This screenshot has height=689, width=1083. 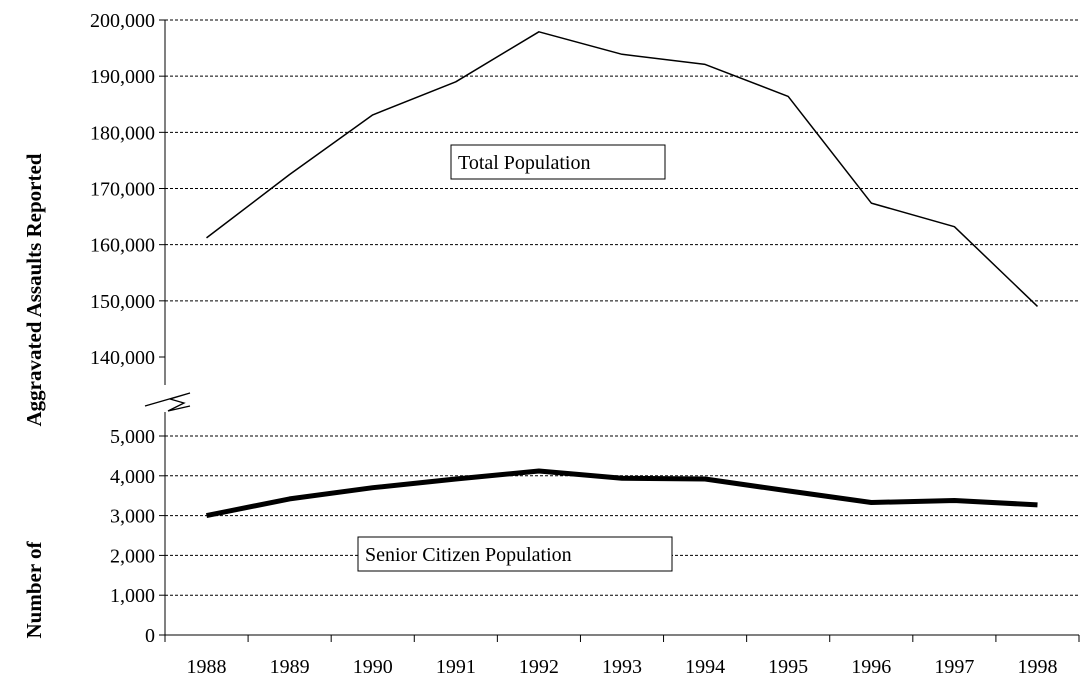 What do you see at coordinates (1037, 667) in the screenshot?
I see `x-tick-label: 1998` at bounding box center [1037, 667].